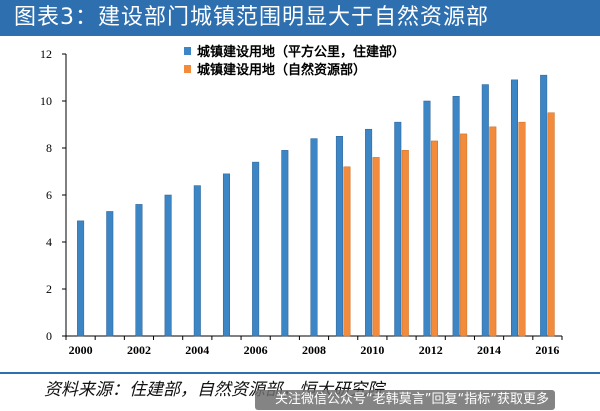 This screenshot has height=411, width=600. I want to click on x-tick-label: 2016, so click(547, 350).